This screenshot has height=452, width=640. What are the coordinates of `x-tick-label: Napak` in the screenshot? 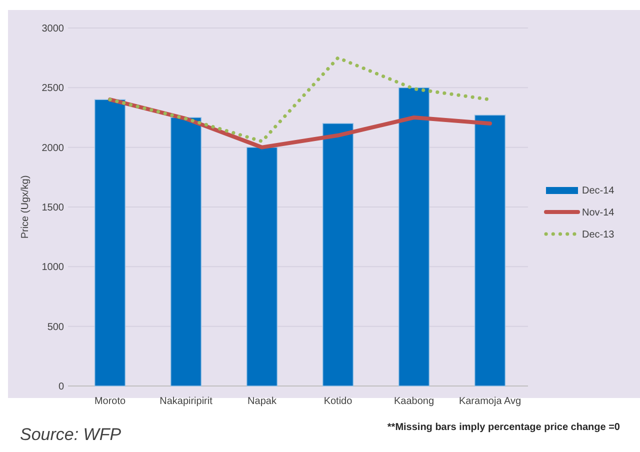 It's located at (263, 401).